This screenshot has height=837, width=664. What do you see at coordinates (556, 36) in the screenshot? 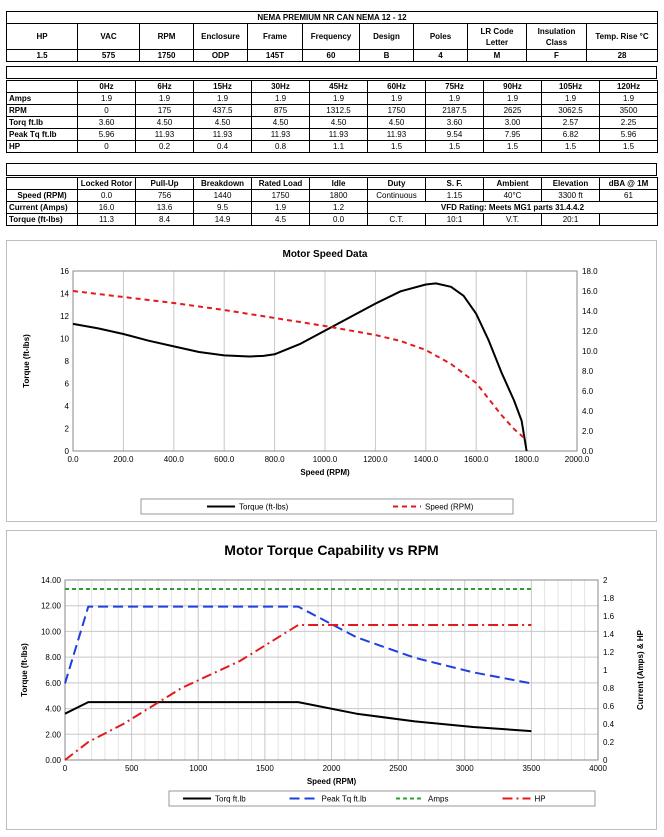
I see `header-col: Insulation Class` at bounding box center [556, 36].